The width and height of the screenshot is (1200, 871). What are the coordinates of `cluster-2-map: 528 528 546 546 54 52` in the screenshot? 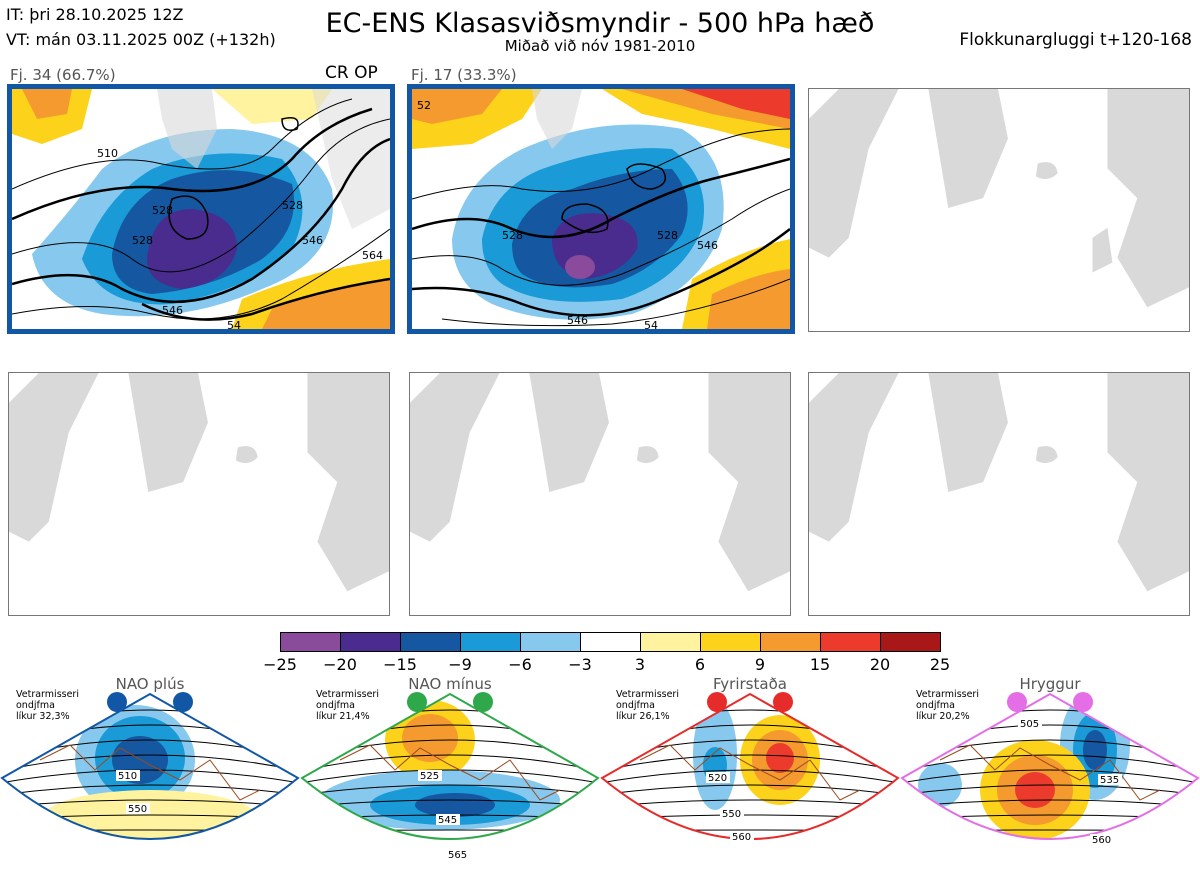 It's located at (601, 209).